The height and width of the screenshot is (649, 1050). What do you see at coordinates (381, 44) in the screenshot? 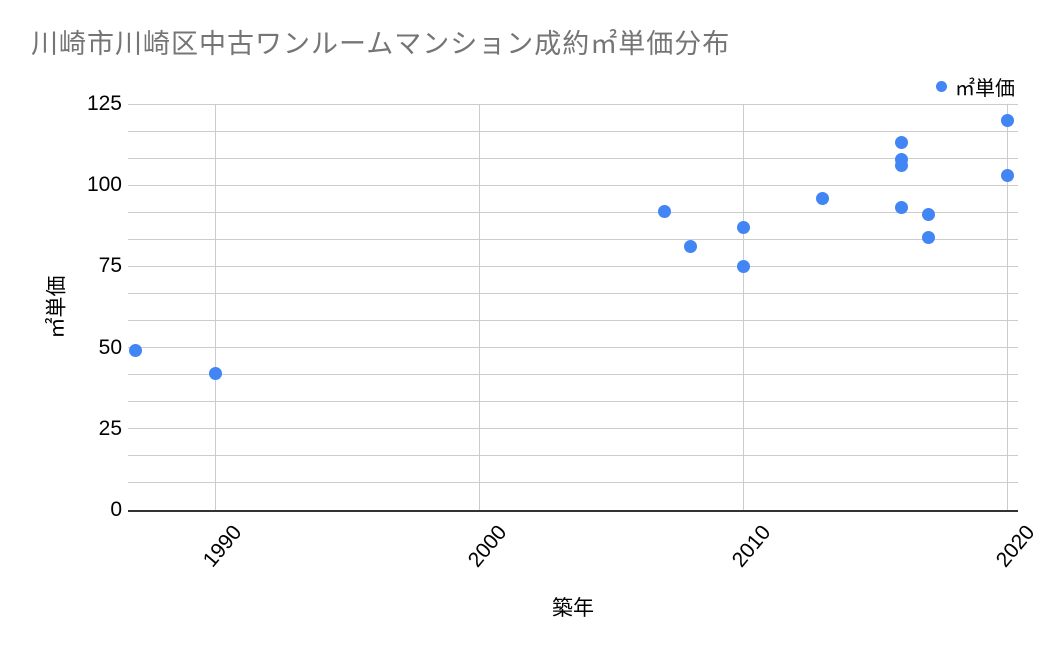
I see `chart-title: 川崎市川崎区中古ワンルームマンション成約㎡単価分布` at bounding box center [381, 44].